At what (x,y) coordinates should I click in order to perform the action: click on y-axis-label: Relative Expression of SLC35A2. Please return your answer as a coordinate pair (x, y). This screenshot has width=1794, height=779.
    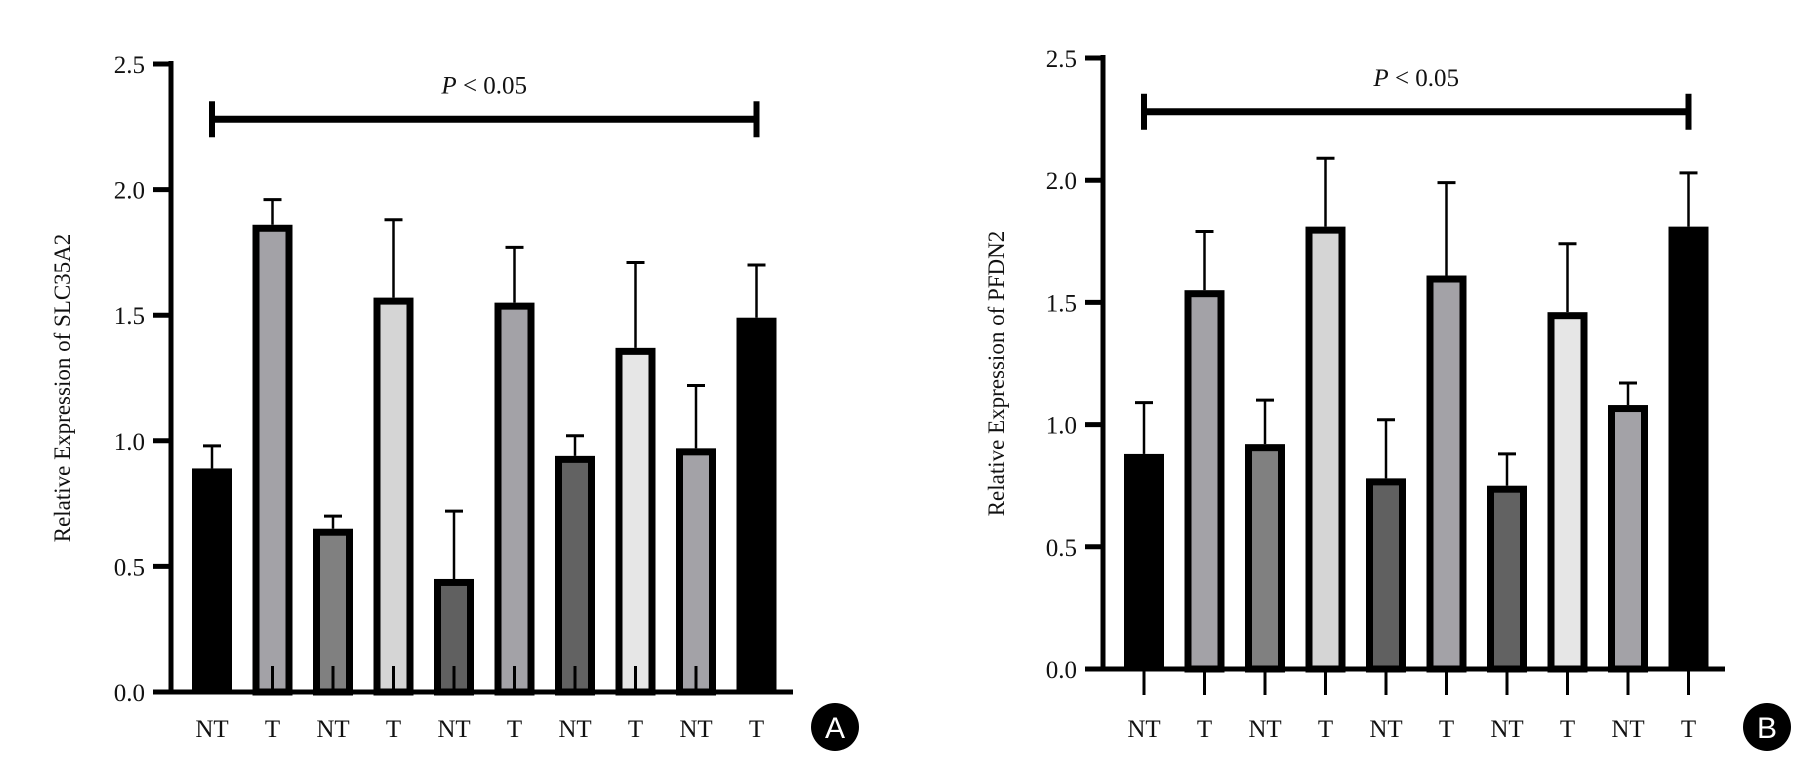
    Looking at the image, I should click on (62, 388).